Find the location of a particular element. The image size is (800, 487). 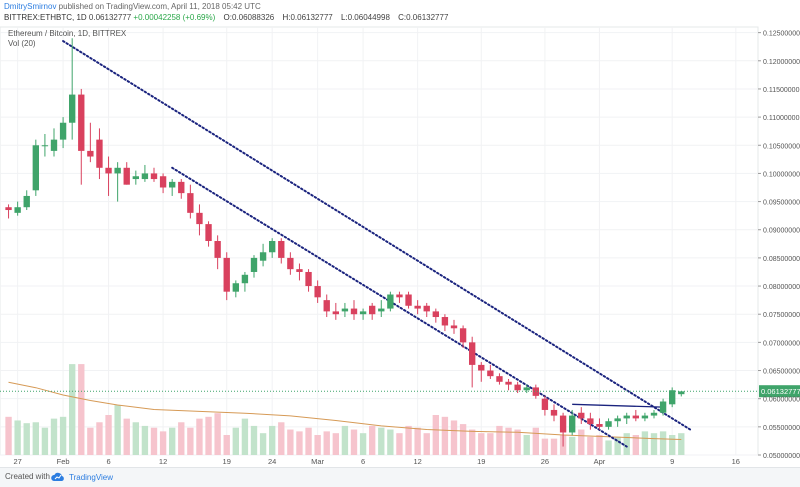

y-tick-label: 0.09500000 is located at coordinates (781, 203).